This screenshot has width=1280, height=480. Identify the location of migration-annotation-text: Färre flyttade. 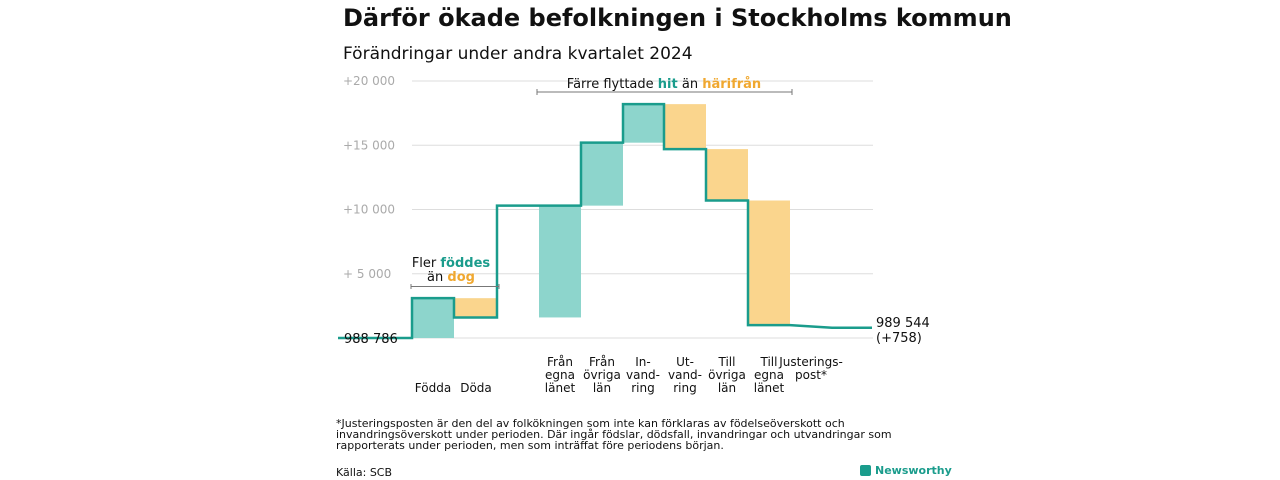
(612, 84).